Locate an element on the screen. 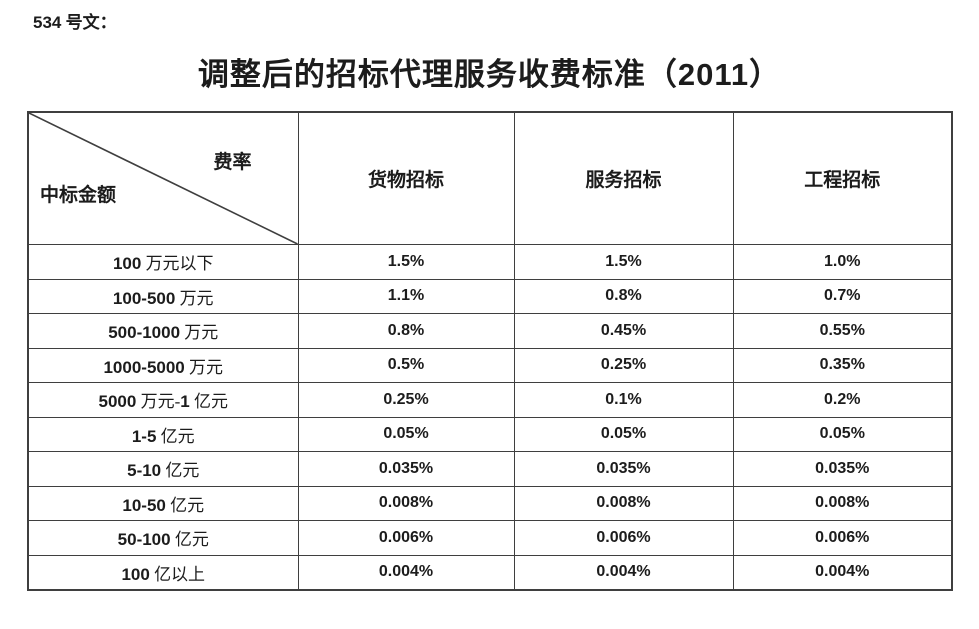  table-row: 500-1000 万元 0.8% 0.45% 0.55% is located at coordinates (490, 331).